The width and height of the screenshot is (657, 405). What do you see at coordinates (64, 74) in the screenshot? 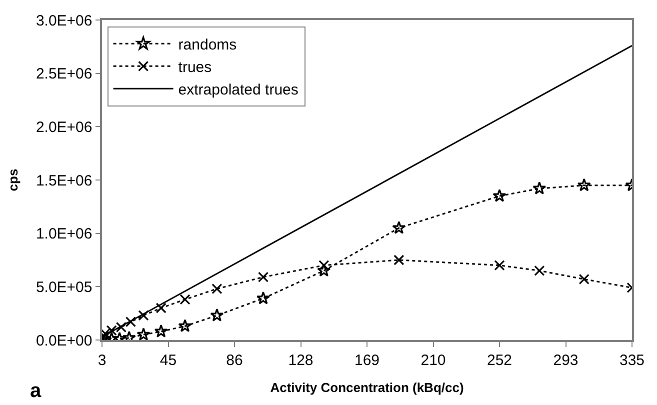
I see `y-tick-label: 2.5E+06` at bounding box center [64, 74].